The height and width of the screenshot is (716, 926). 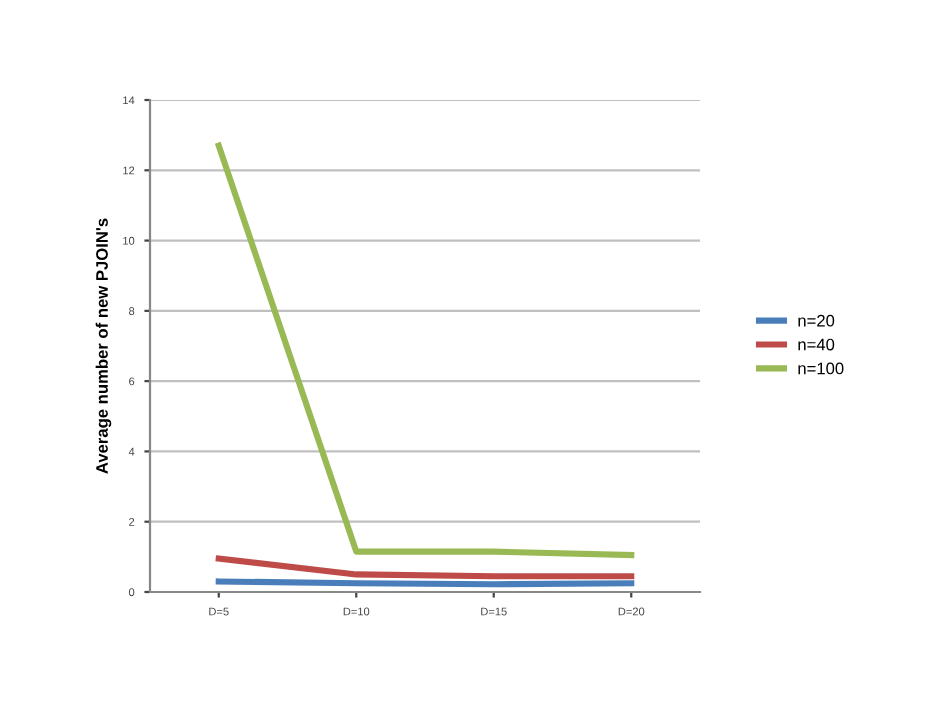 What do you see at coordinates (816, 344) in the screenshot?
I see `legend-label: n=40` at bounding box center [816, 344].